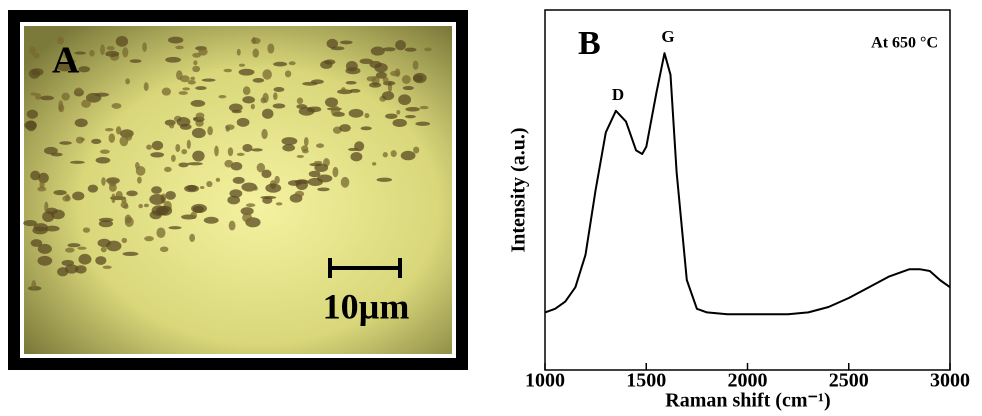 The image size is (982, 416). Describe the element at coordinates (589, 43) in the screenshot. I see `panel-label: B` at that location.